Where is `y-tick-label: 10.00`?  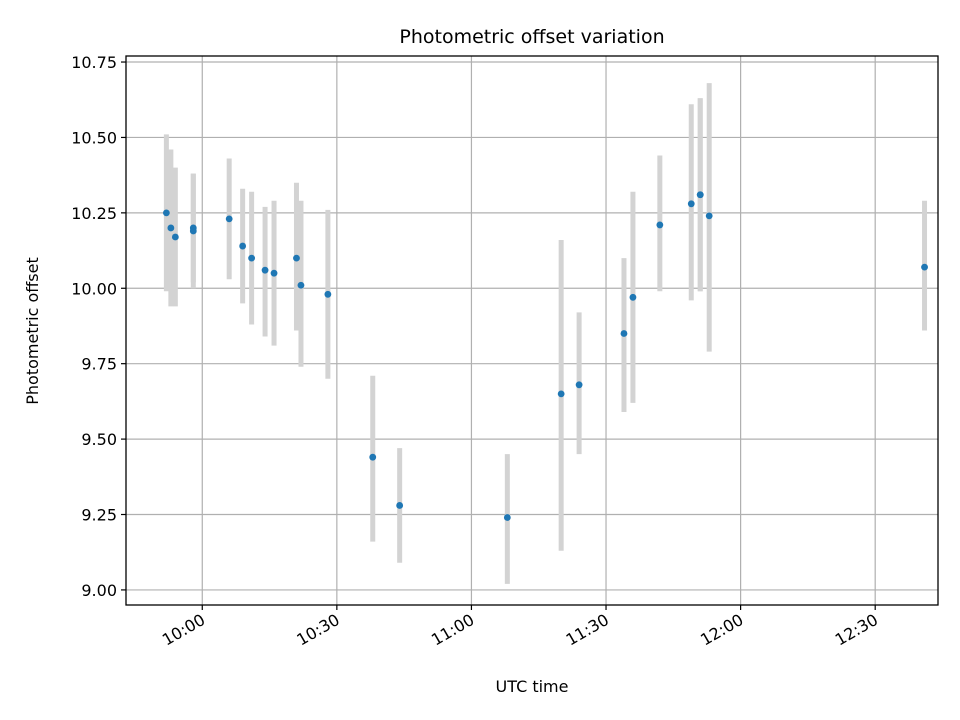 y-tick-label: 10.00 is located at coordinates (94, 288).